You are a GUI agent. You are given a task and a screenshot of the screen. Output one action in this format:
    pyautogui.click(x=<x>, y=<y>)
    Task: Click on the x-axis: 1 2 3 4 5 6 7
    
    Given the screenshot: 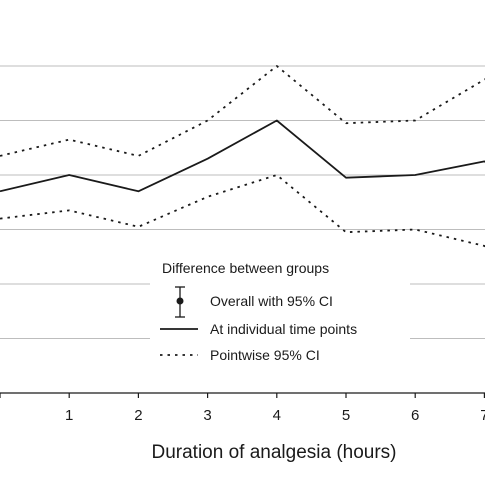 What is the action you would take?
    pyautogui.click(x=242, y=408)
    